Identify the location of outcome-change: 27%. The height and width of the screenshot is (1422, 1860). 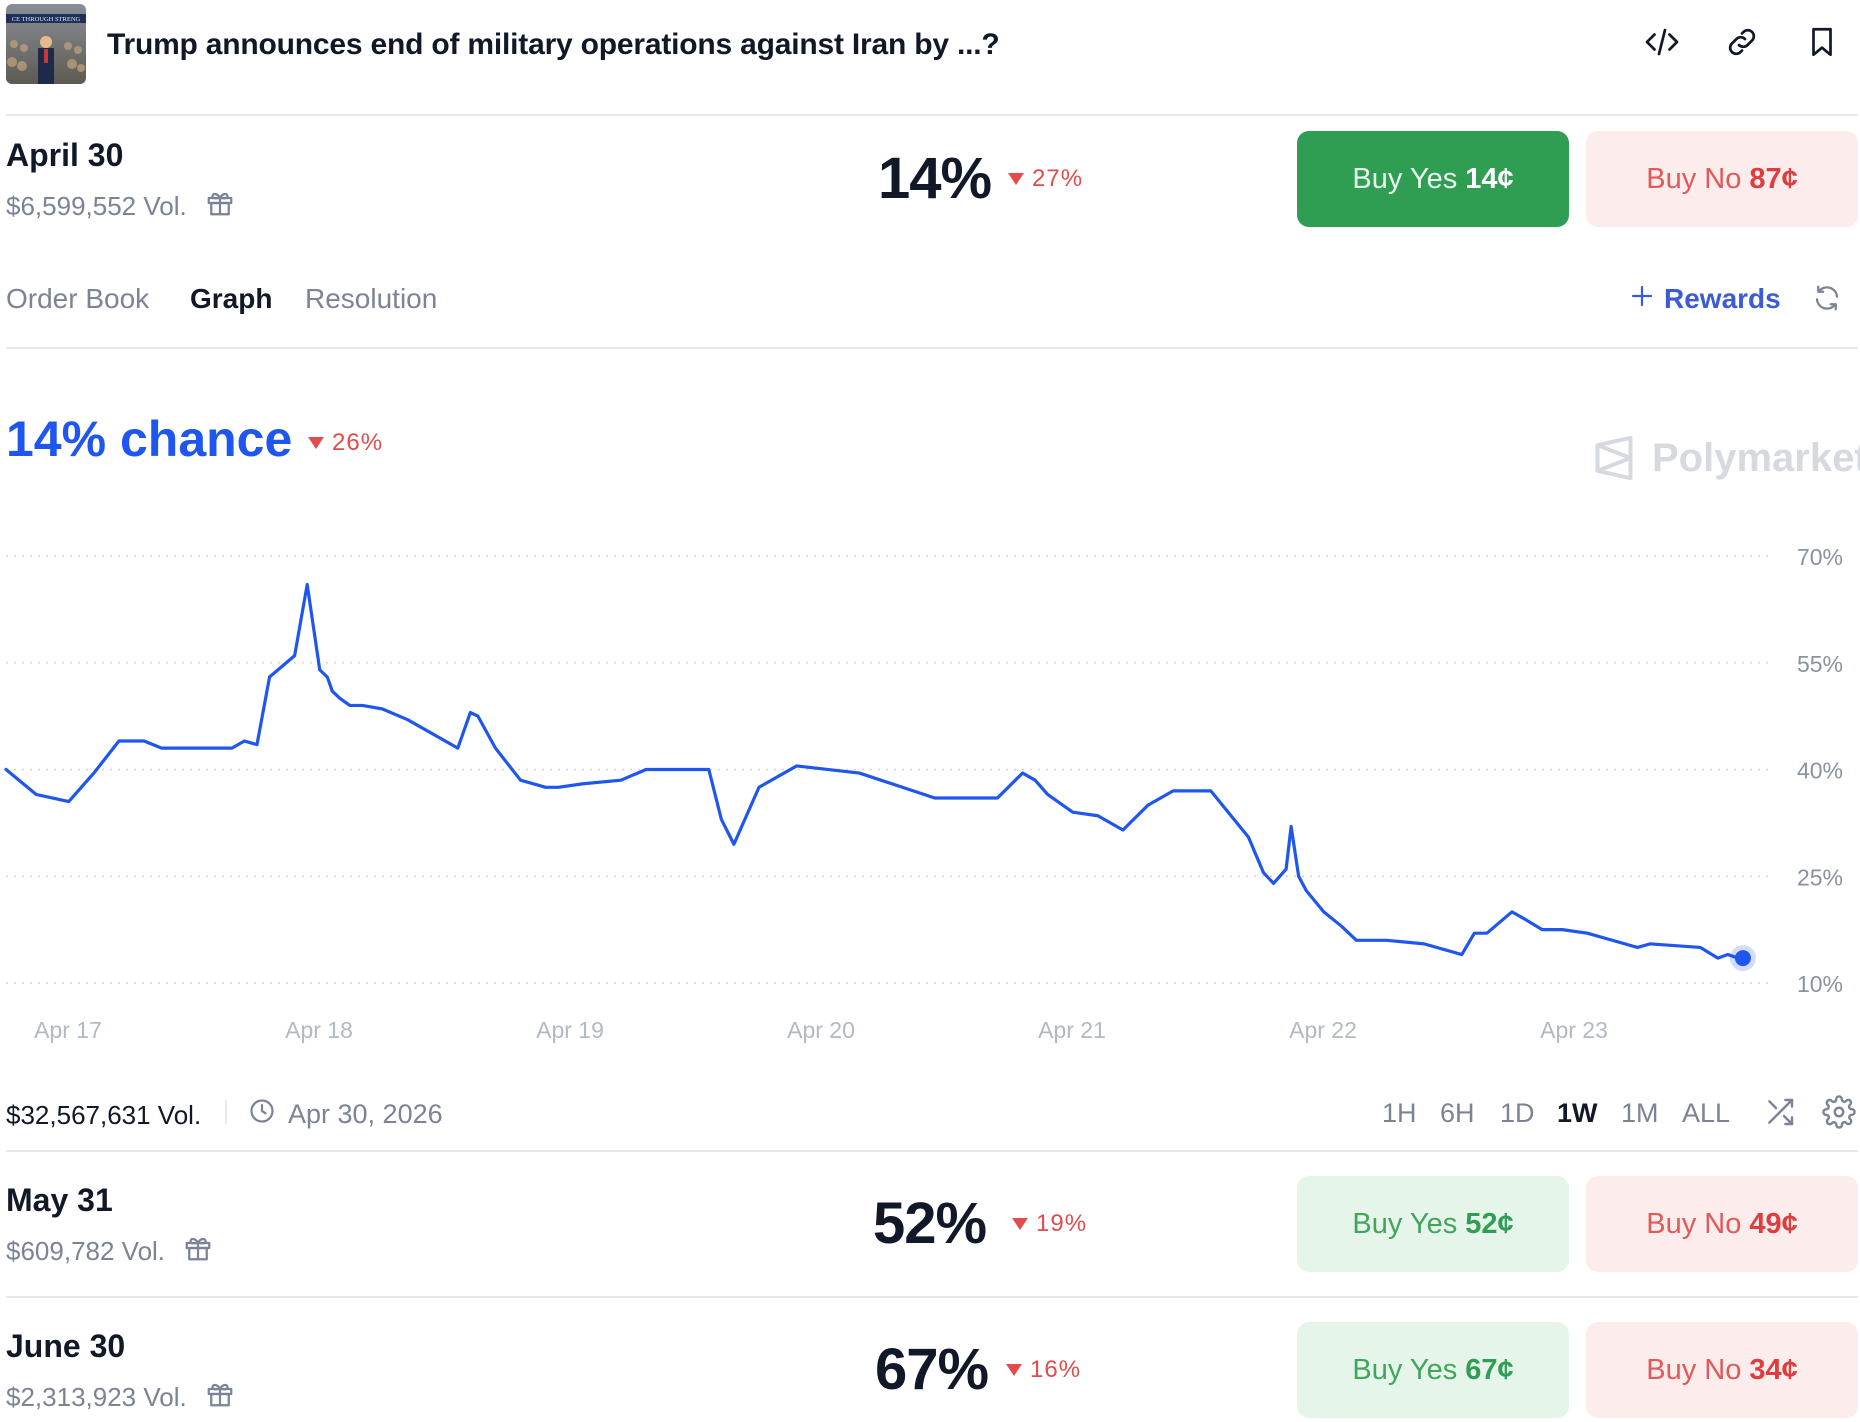
(1045, 179).